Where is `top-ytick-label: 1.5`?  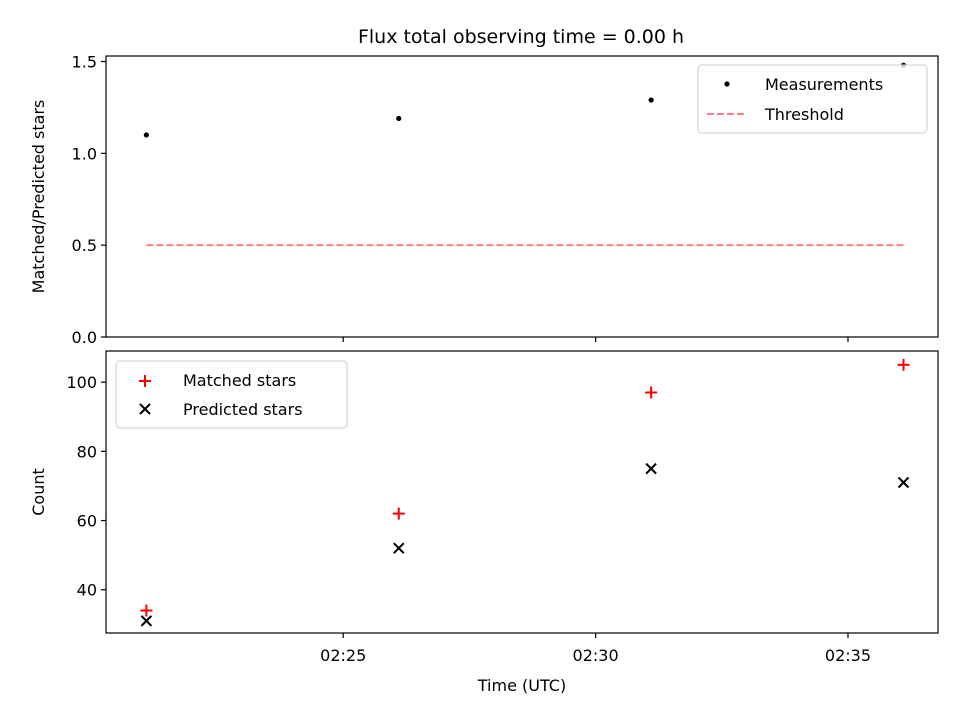
top-ytick-label: 1.5 is located at coordinates (84, 62).